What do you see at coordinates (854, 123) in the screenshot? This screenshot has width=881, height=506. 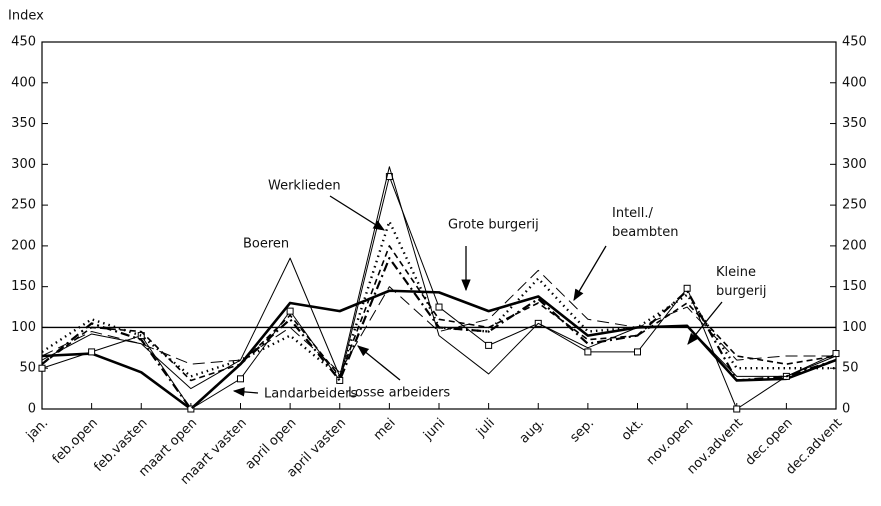 I see `y2-tick-label: 350` at bounding box center [854, 123].